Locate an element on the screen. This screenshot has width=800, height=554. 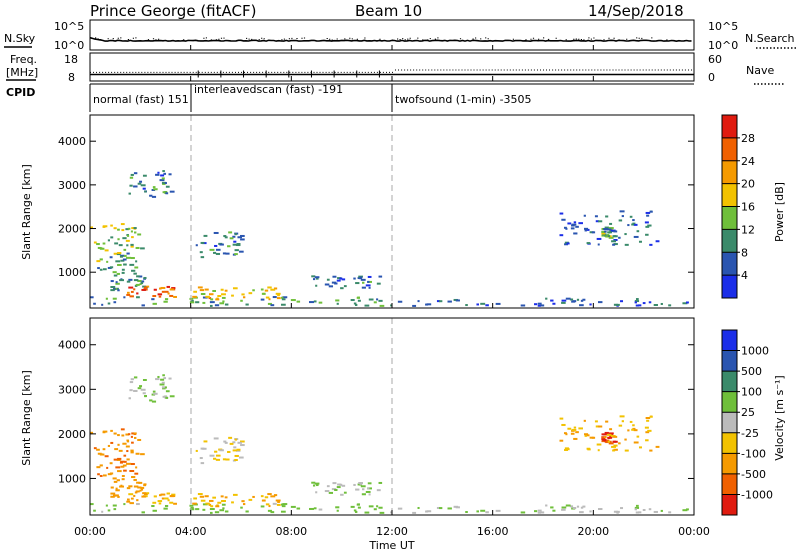
cpid-segment-interleaved: interleavedscan (fast) -191 is located at coordinates (268, 89).